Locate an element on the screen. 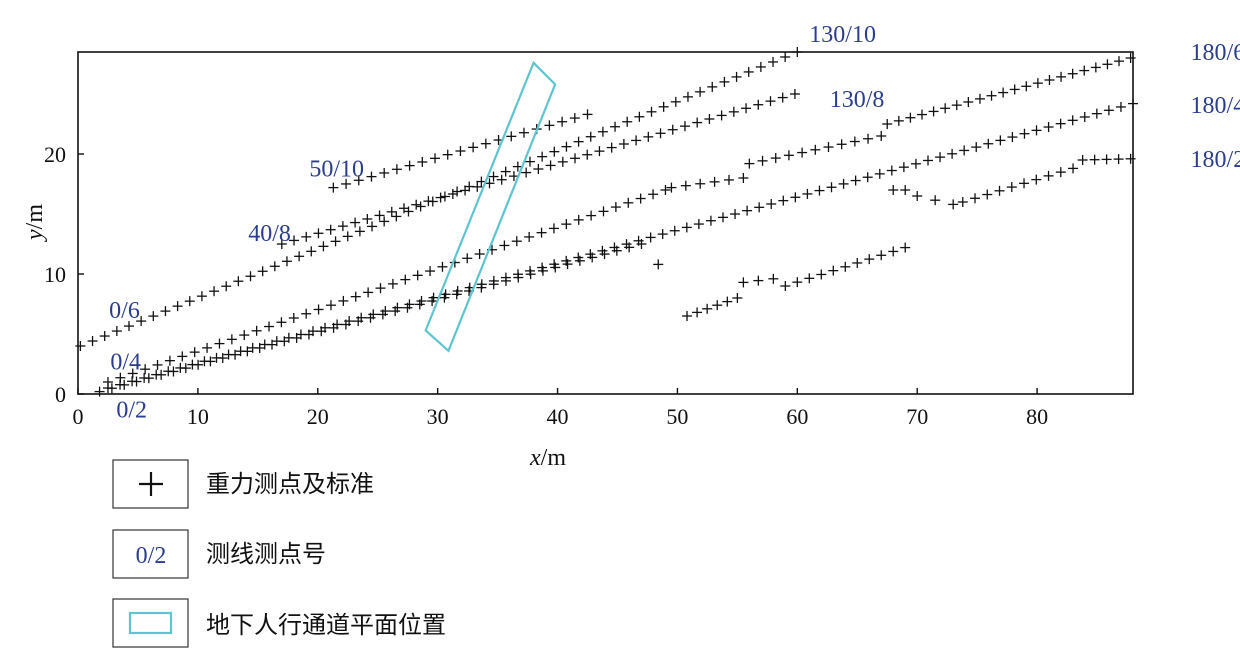 The width and height of the screenshot is (1240, 667). point-label: 0/6 is located at coordinates (124, 311).